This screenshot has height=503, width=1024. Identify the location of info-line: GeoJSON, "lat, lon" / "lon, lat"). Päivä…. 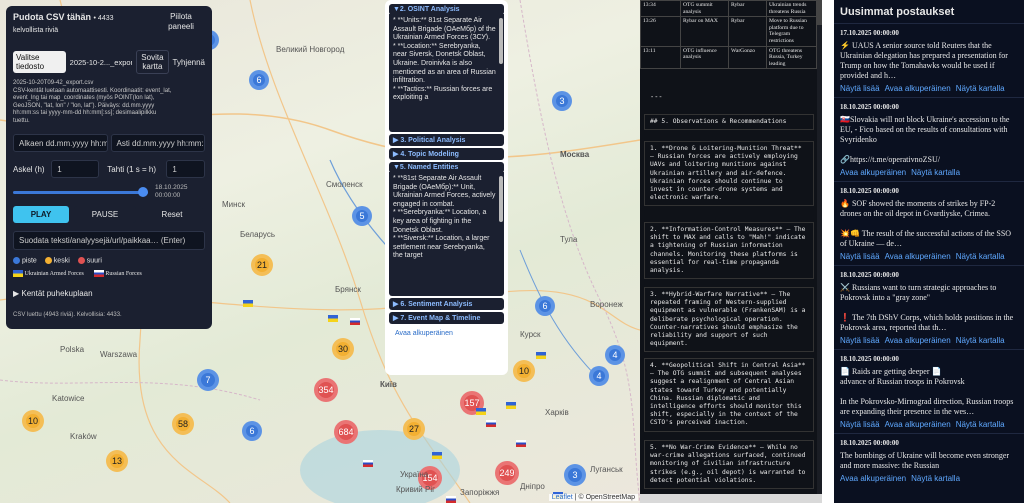
(84, 105).